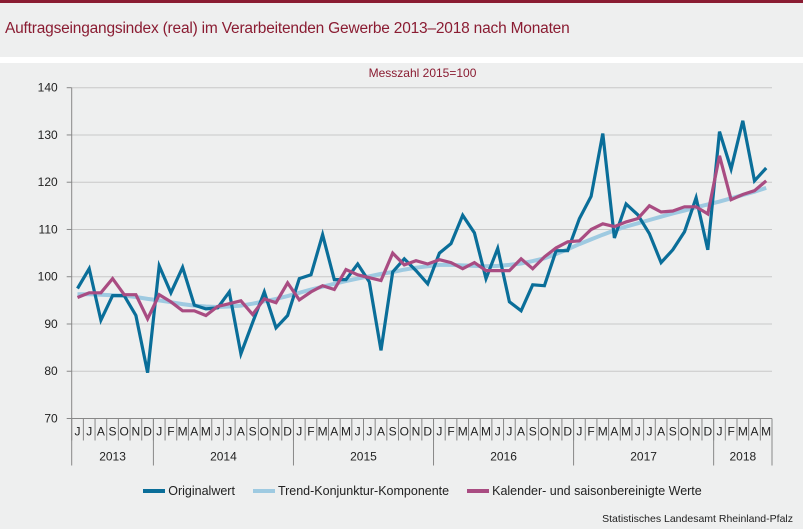  What do you see at coordinates (48, 182) in the screenshot?
I see `y-tick-label: 120` at bounding box center [48, 182].